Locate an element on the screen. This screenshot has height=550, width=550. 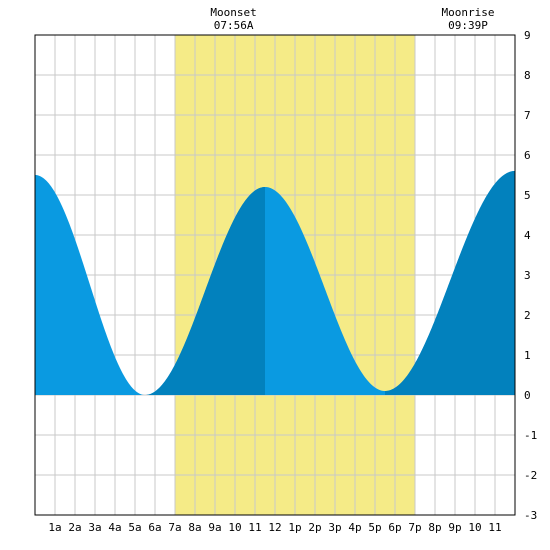
x-tick-label: 6p is located at coordinates (394, 527).